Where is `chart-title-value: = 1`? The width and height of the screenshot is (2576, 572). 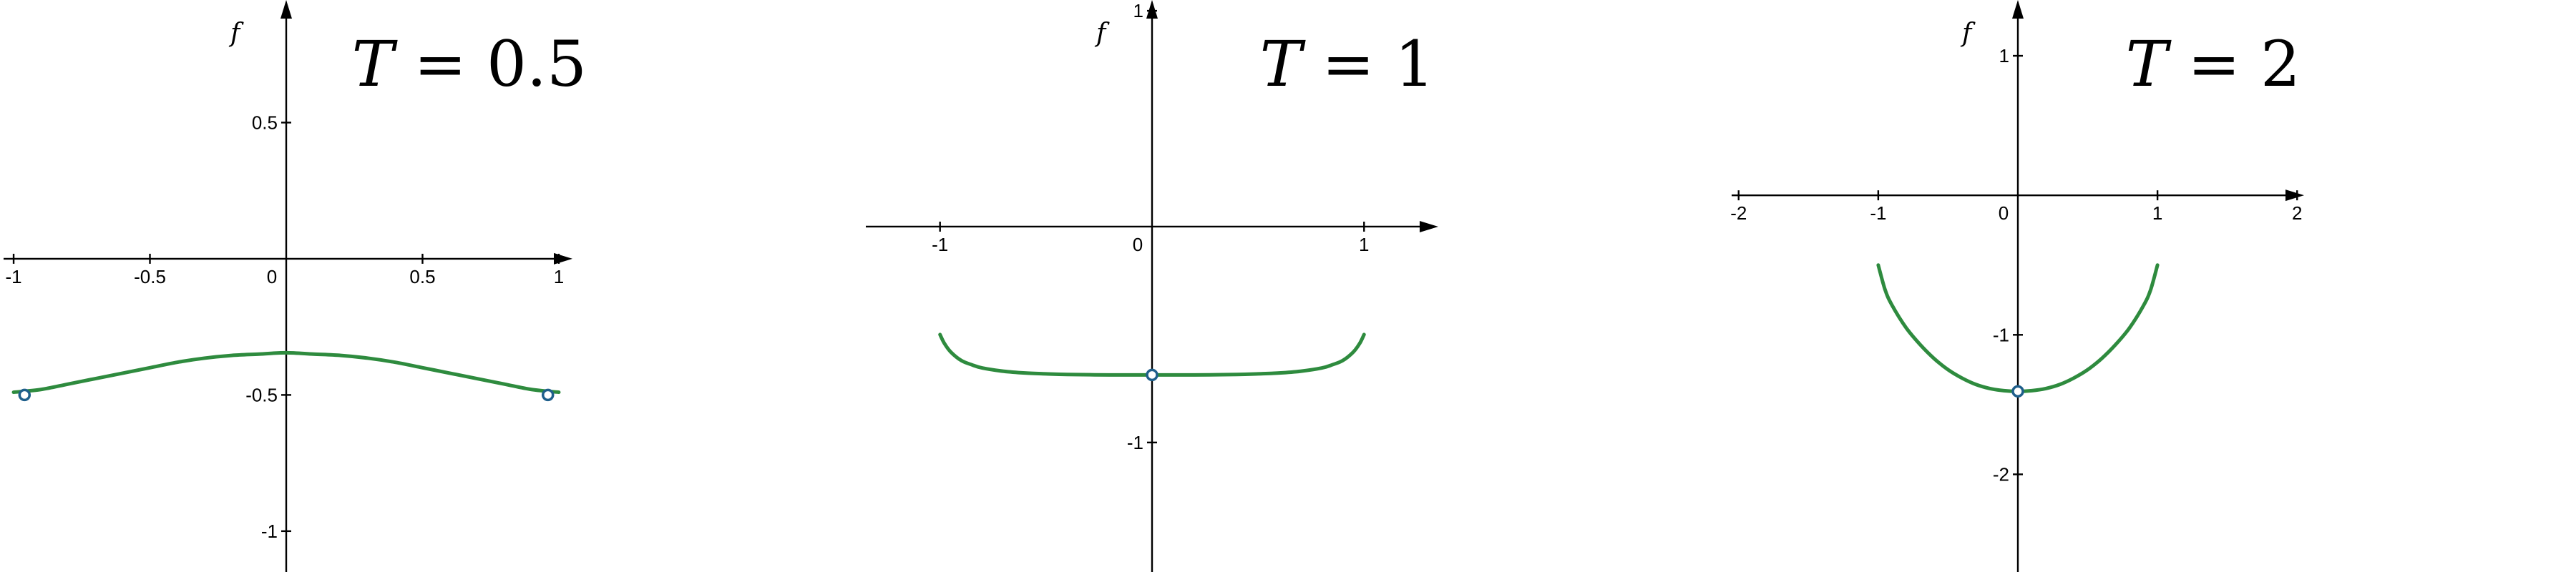
chart-title-value: = 1 is located at coordinates (1368, 64).